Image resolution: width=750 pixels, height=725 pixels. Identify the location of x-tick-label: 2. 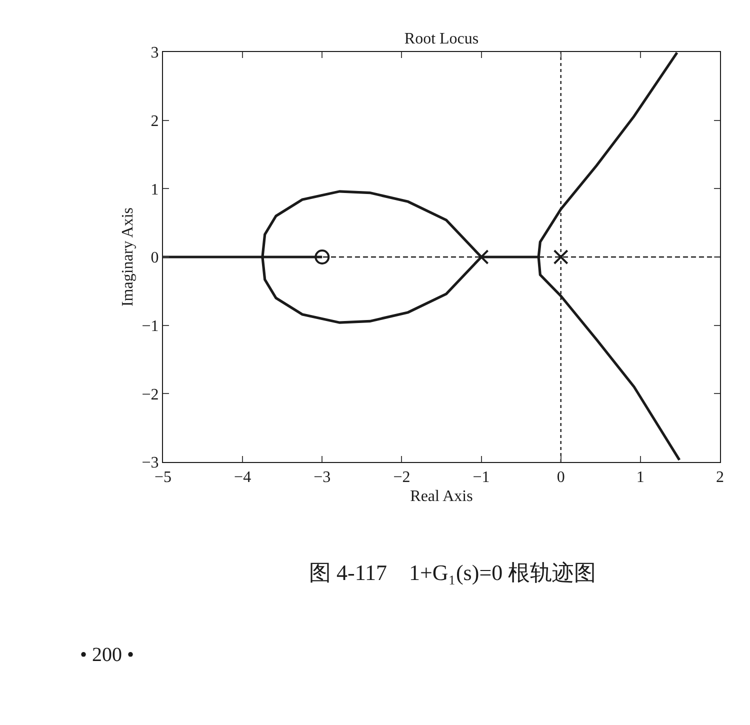
(720, 477).